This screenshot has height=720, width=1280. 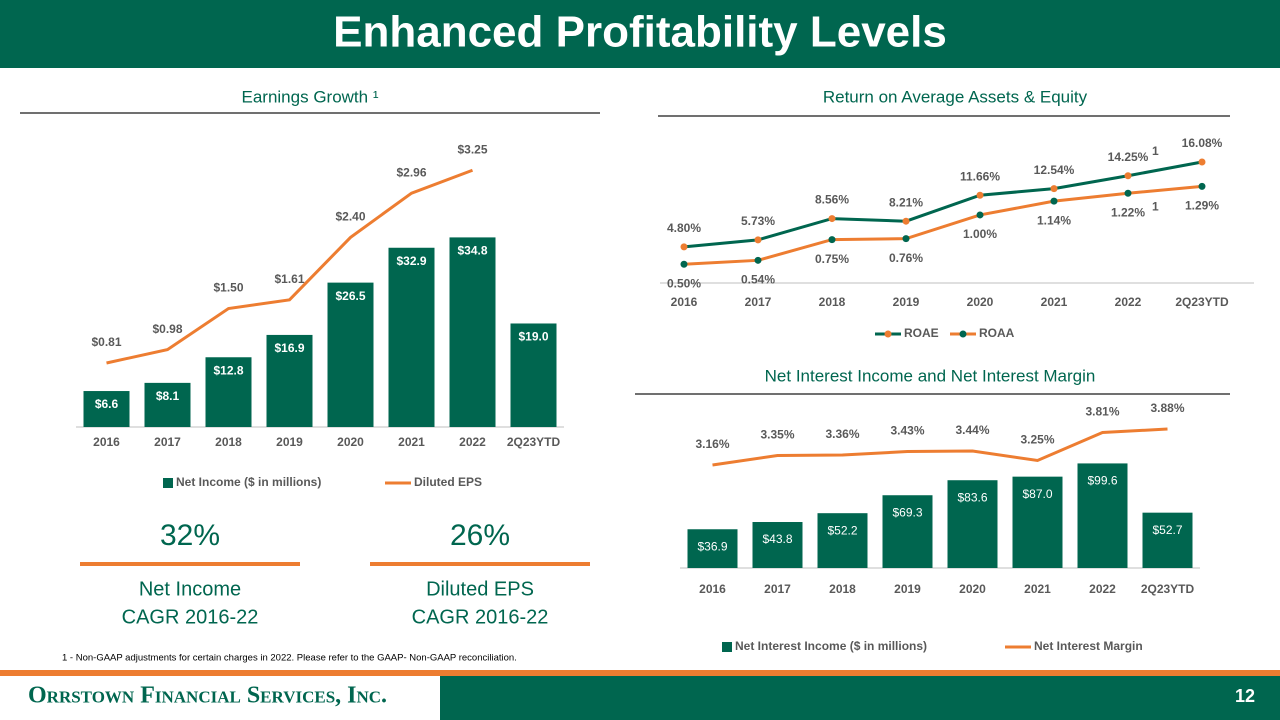 I want to click on line-value-label: 11.66%, so click(x=980, y=176).